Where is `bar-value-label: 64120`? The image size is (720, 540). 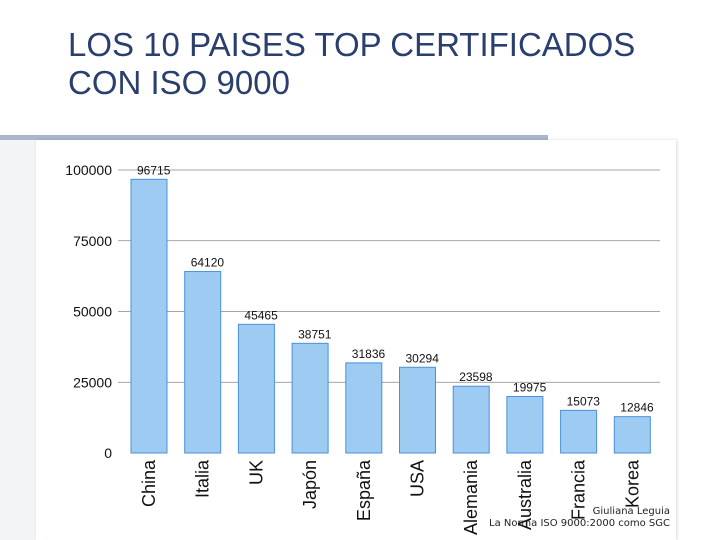 bar-value-label: 64120 is located at coordinates (208, 263).